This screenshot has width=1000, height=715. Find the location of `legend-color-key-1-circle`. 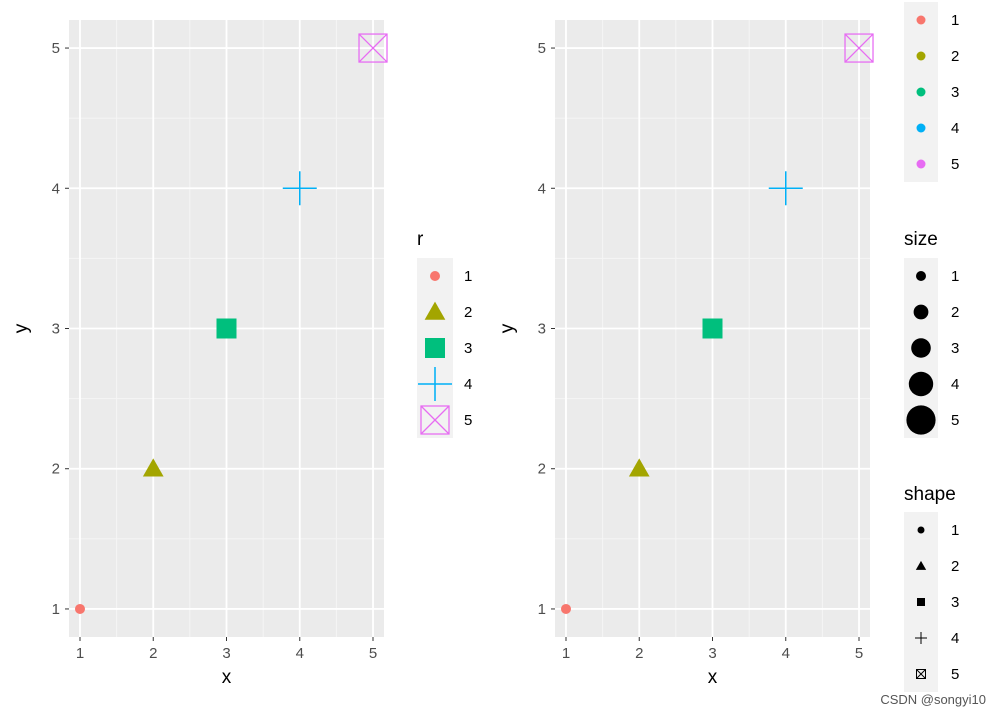

legend-color-key-1-circle is located at coordinates (921, 20).